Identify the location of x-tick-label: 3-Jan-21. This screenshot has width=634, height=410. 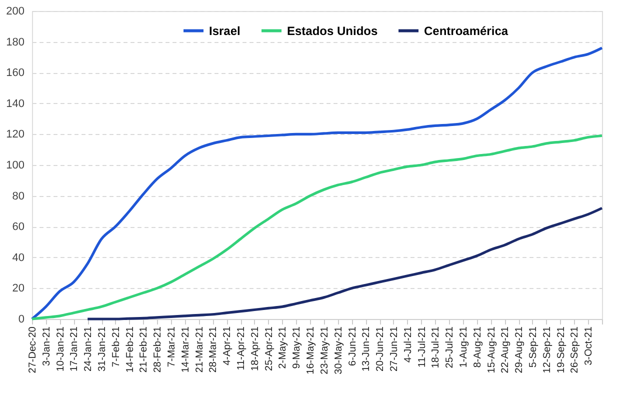
(46, 346).